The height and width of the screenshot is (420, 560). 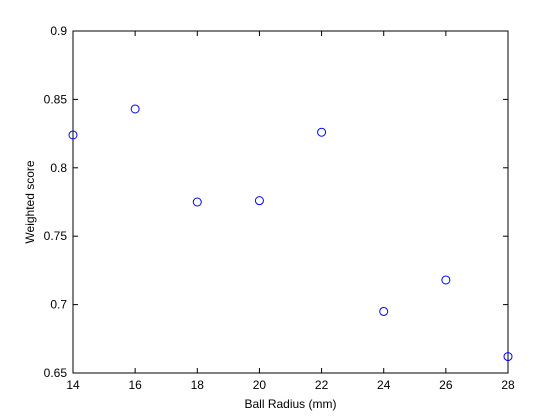 I want to click on x-tick-label: 20, so click(x=260, y=385).